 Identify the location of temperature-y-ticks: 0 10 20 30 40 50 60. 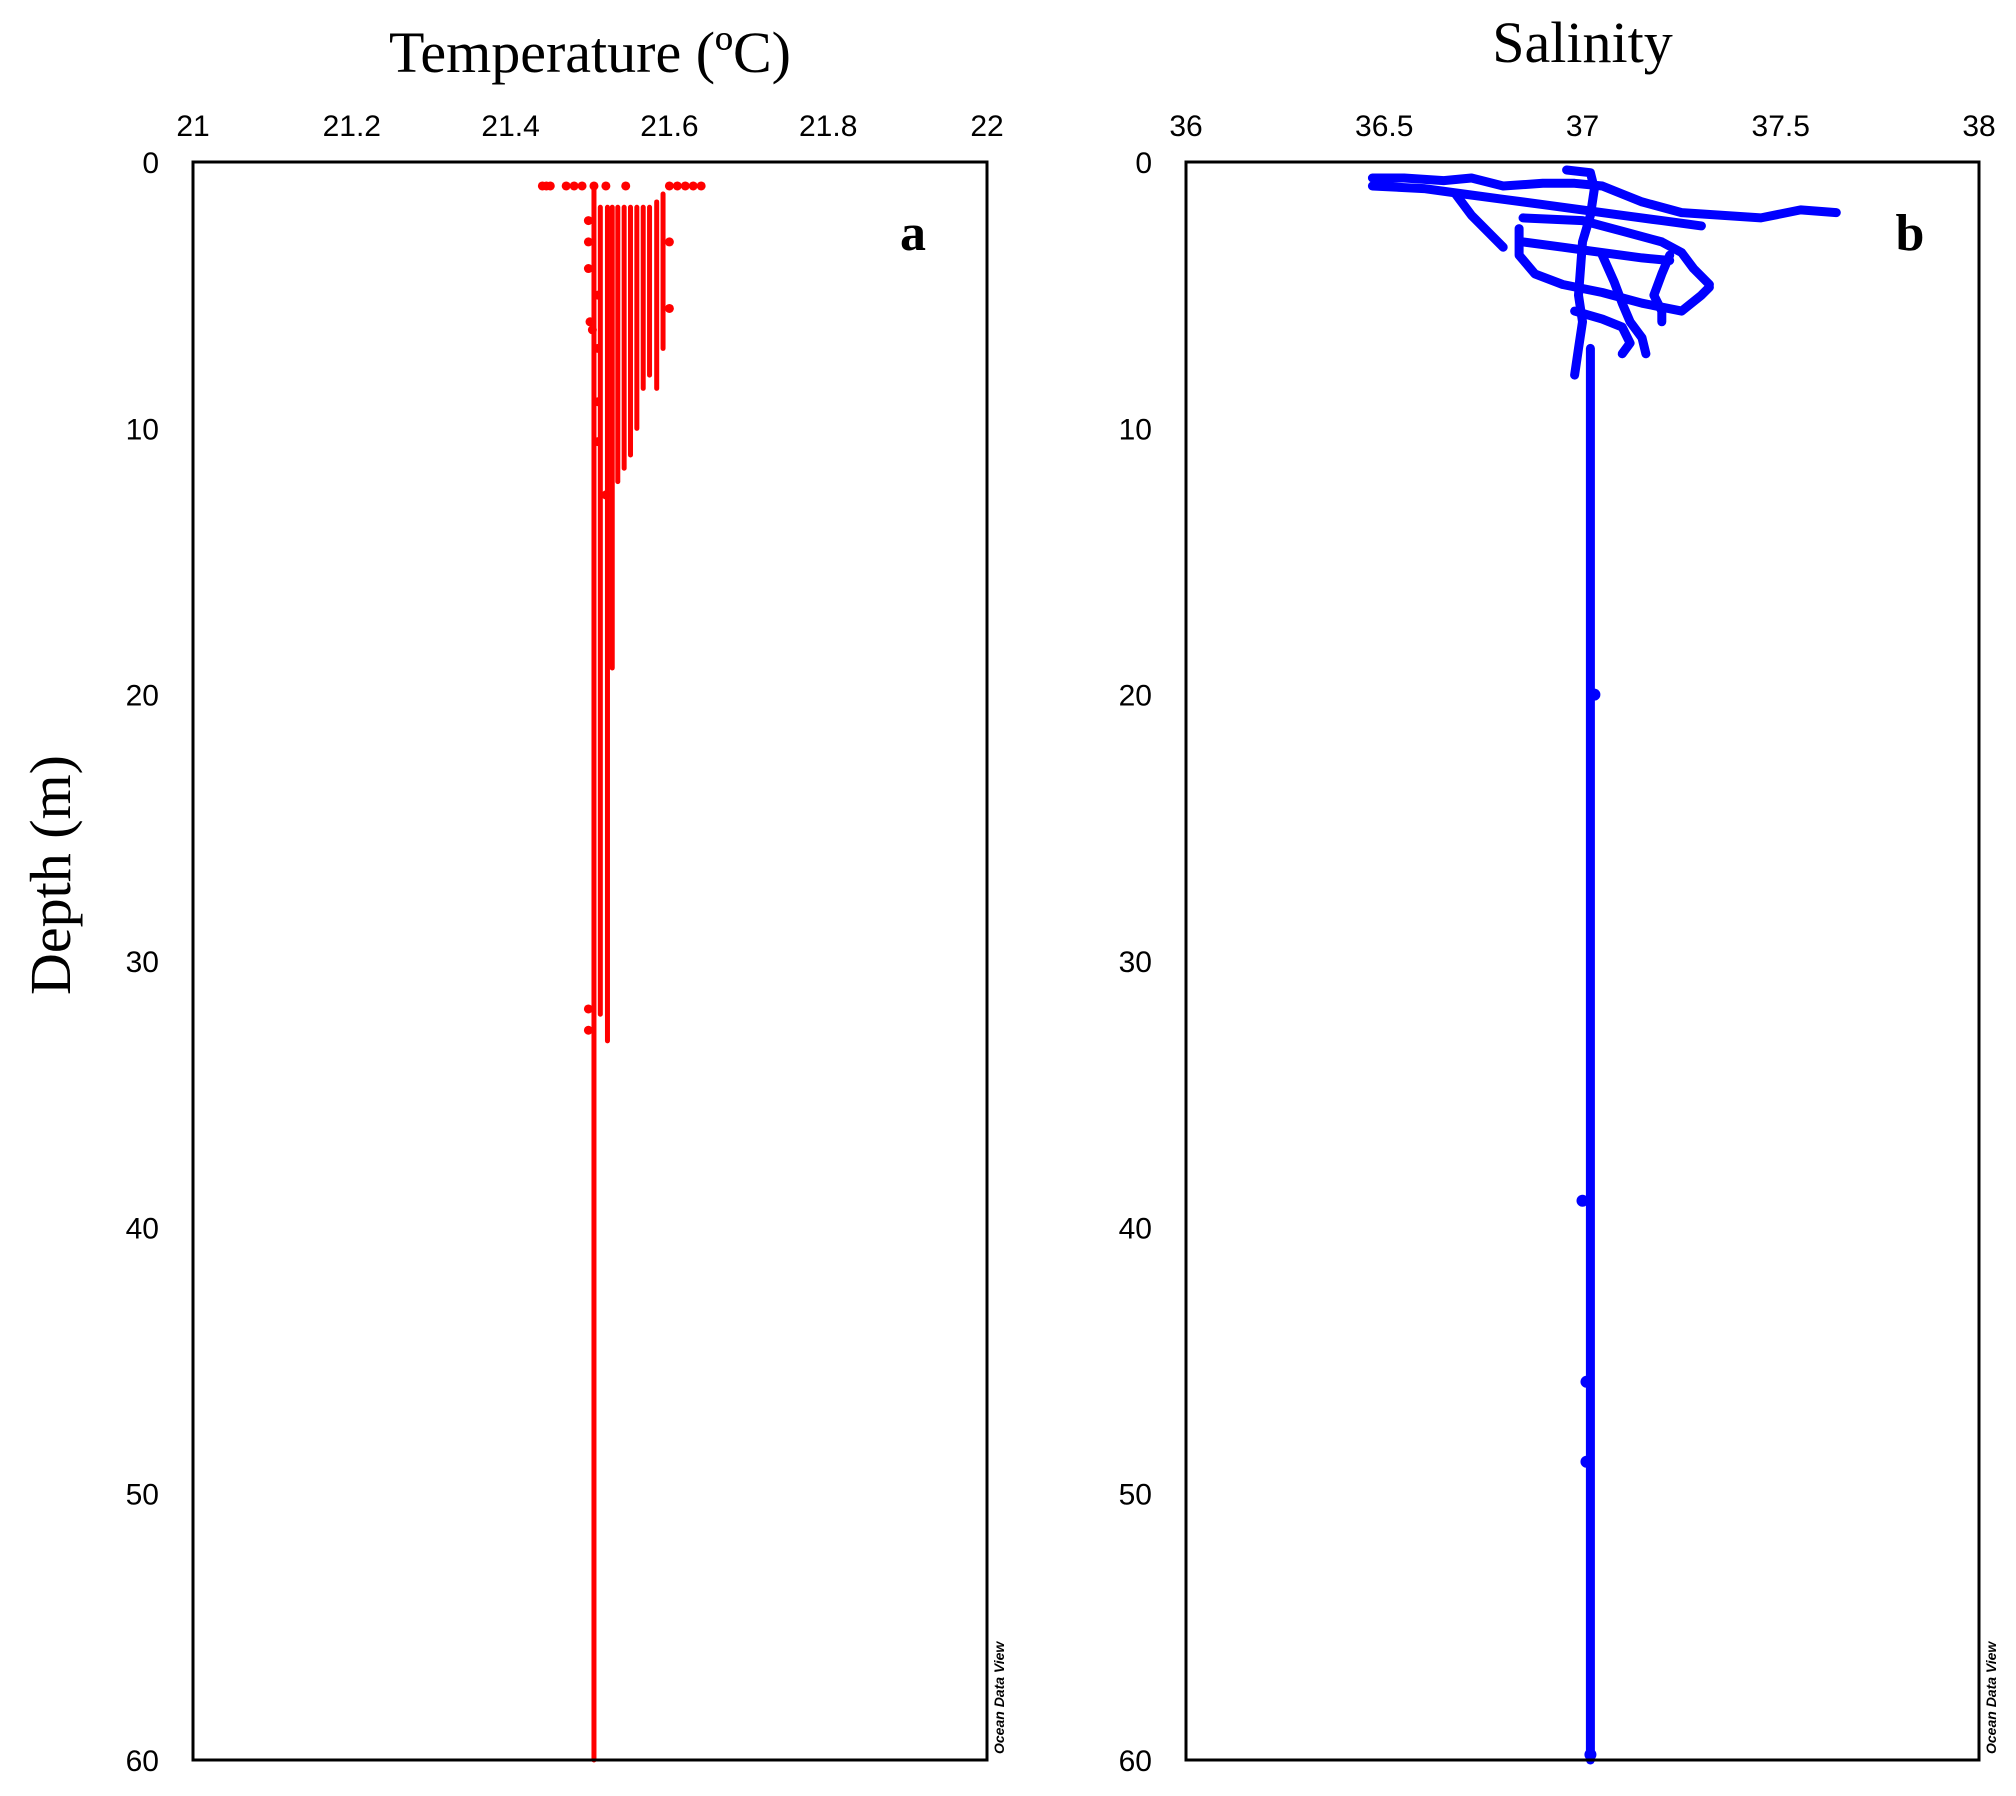
(142, 962).